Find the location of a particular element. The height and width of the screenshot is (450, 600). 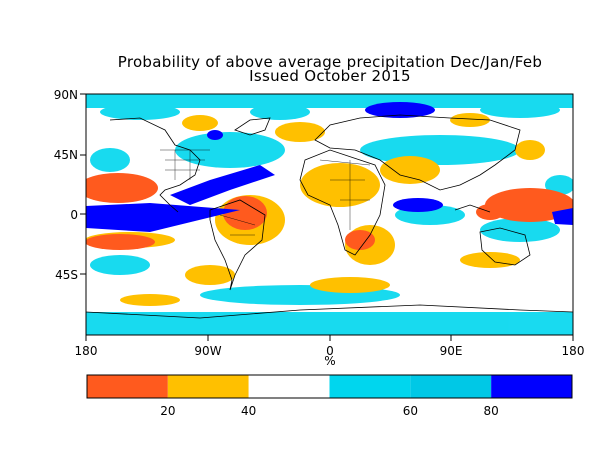

colorbar-tick-label-80: 80 is located at coordinates (491, 411).